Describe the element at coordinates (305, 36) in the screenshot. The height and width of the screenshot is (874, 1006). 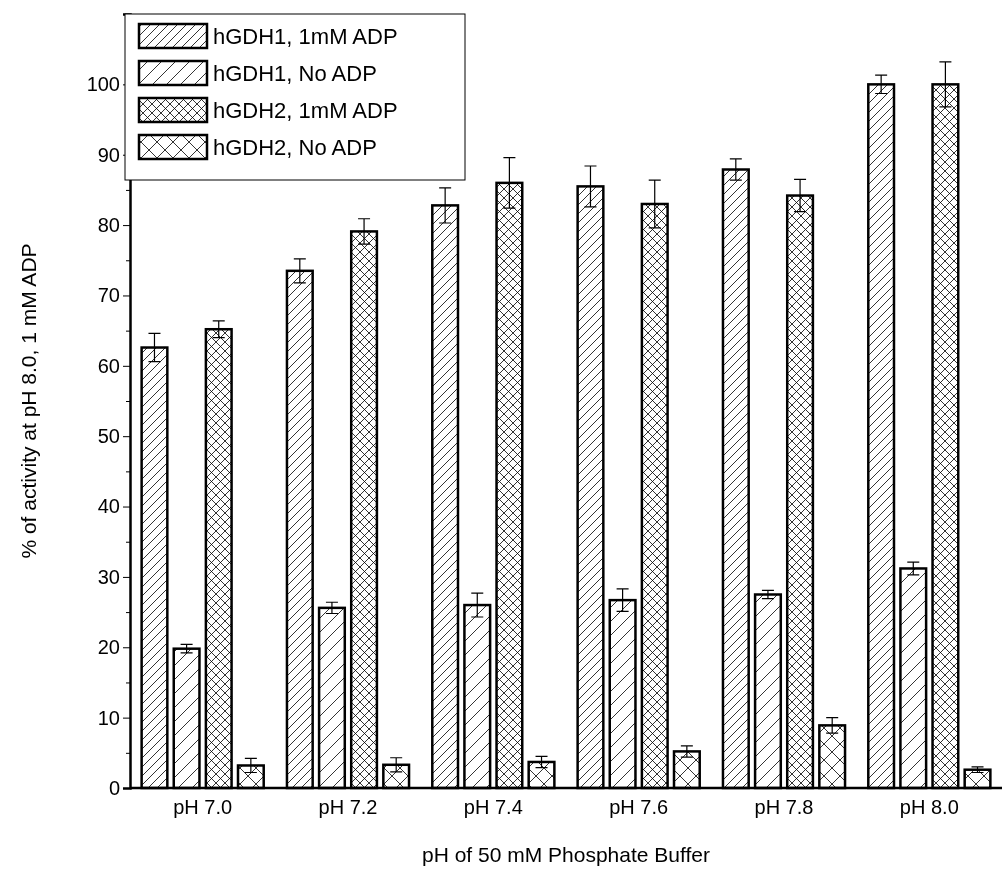
I see `legend-label: hGDH1, 1mM ADP` at that location.